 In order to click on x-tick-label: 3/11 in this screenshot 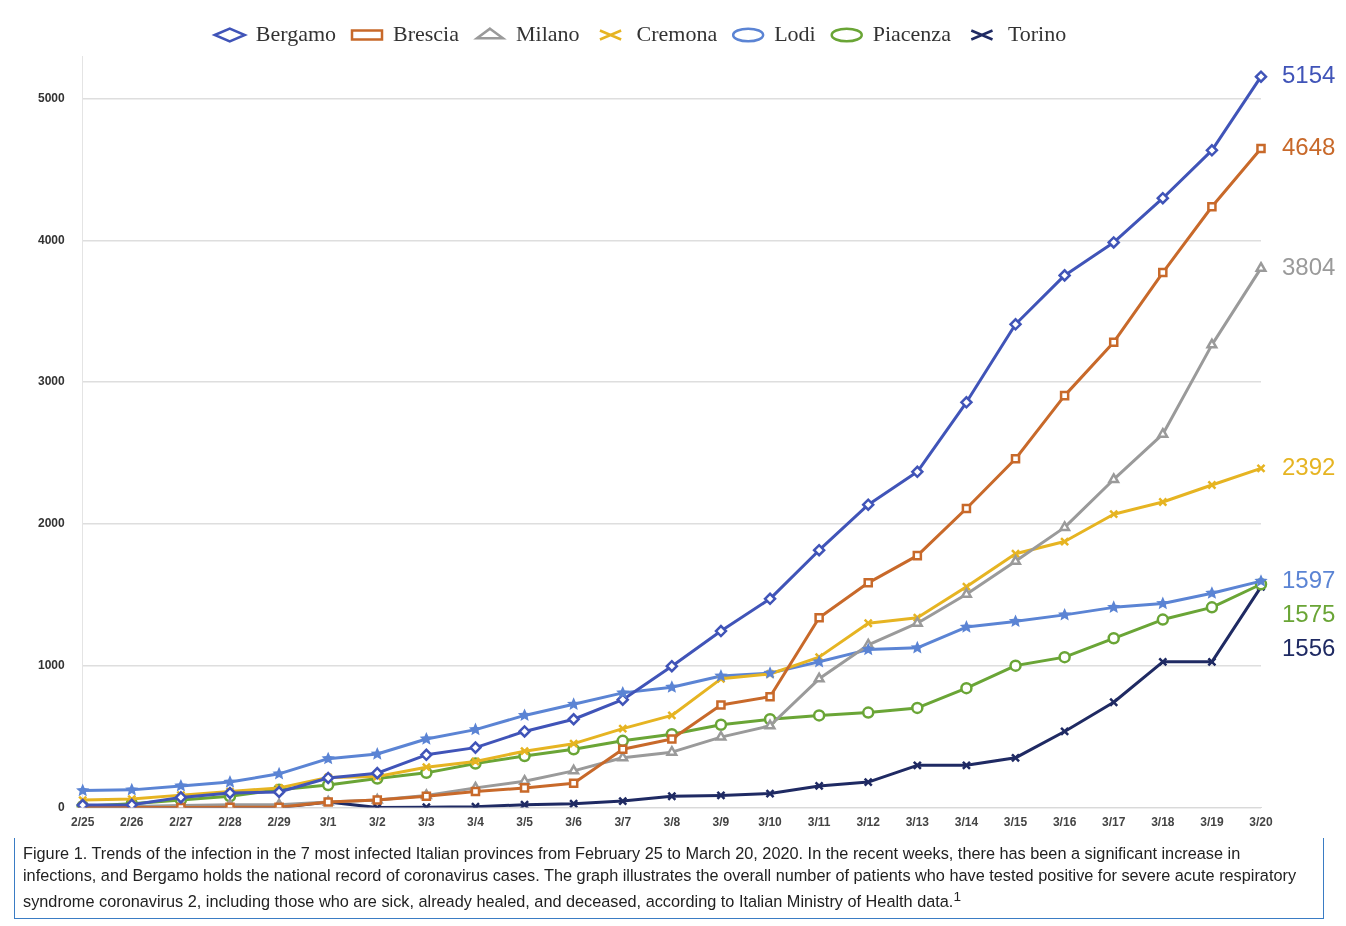, I will do `click(819, 822)`.